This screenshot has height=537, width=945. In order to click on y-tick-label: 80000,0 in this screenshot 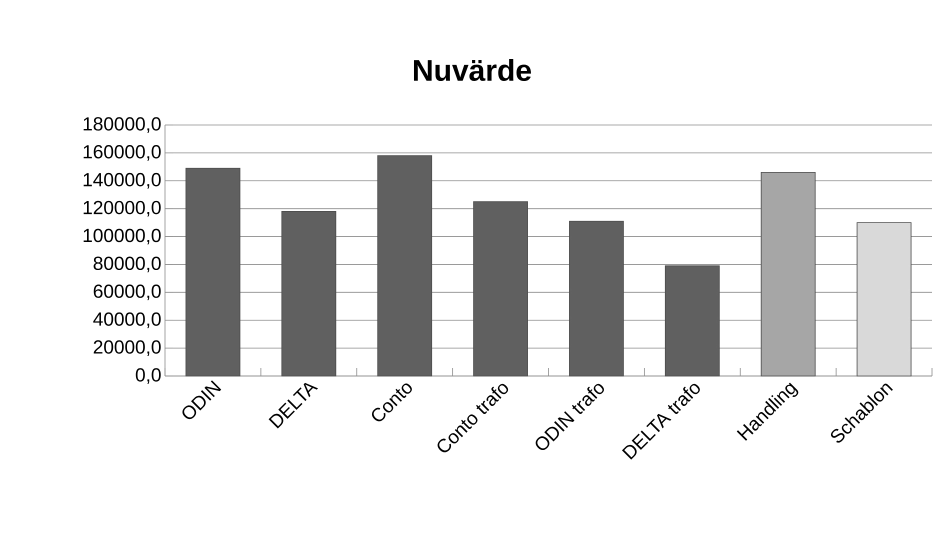, I will do `click(127, 264)`.